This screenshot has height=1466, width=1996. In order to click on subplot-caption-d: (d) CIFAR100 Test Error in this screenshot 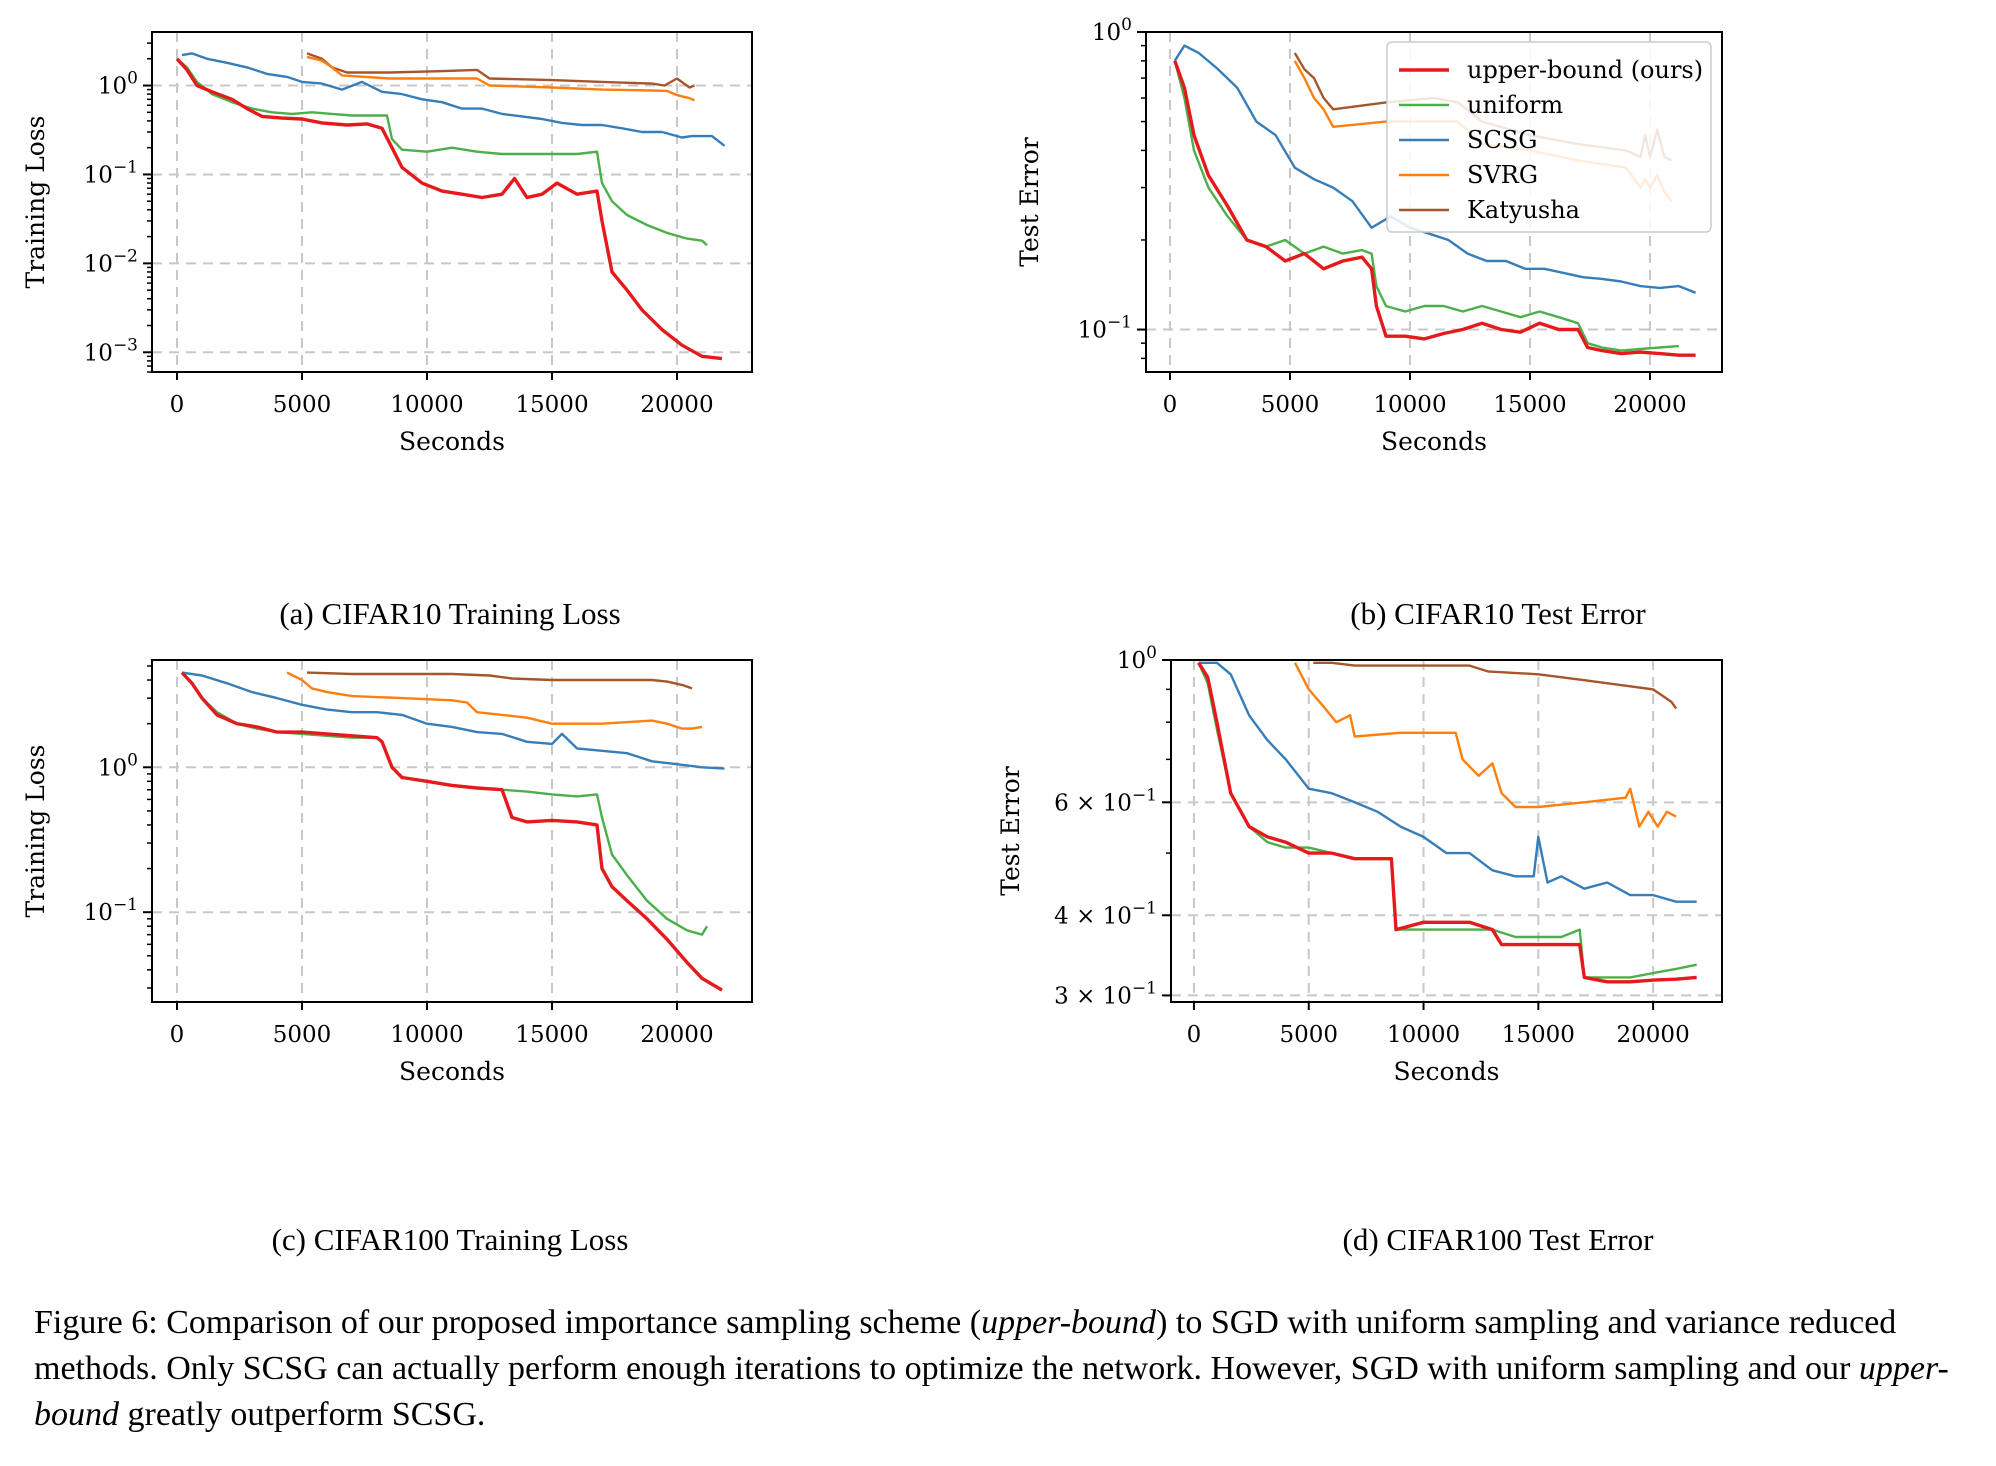, I will do `click(1498, 1239)`.